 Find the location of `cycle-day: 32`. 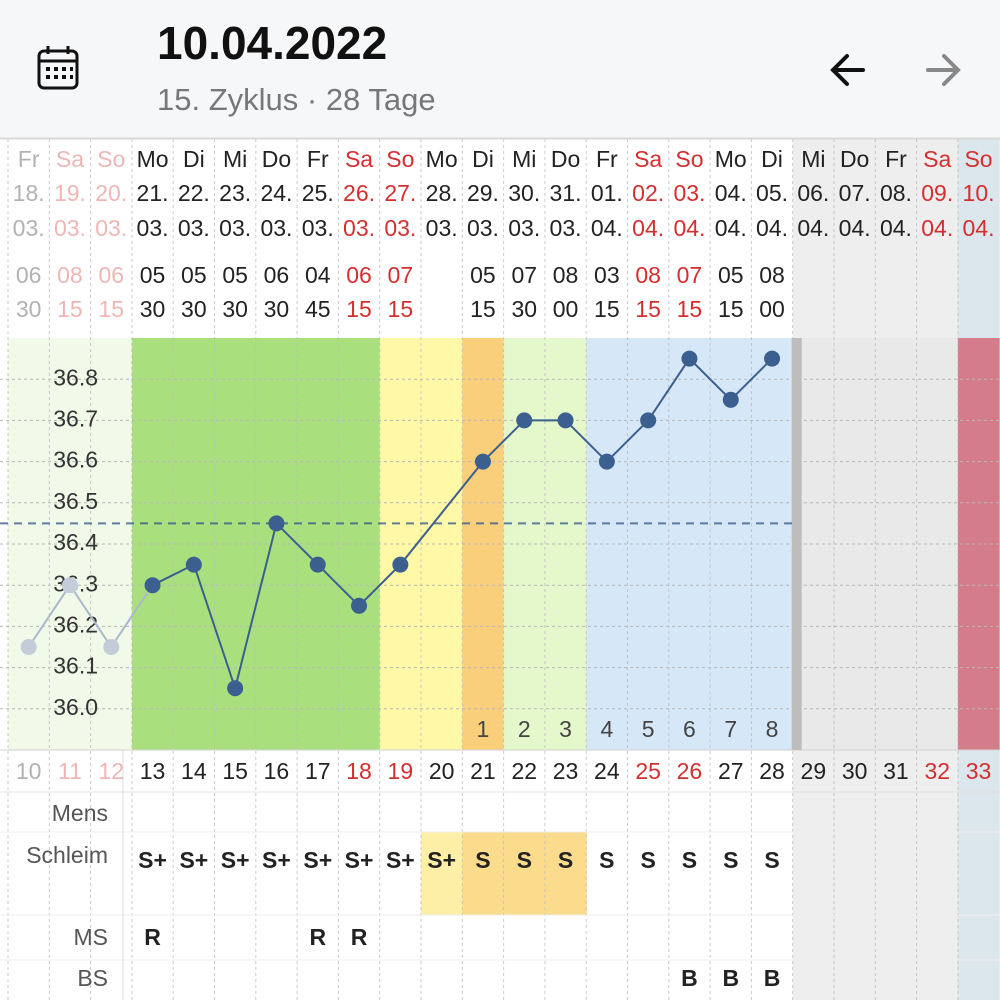

cycle-day: 32 is located at coordinates (937, 771).